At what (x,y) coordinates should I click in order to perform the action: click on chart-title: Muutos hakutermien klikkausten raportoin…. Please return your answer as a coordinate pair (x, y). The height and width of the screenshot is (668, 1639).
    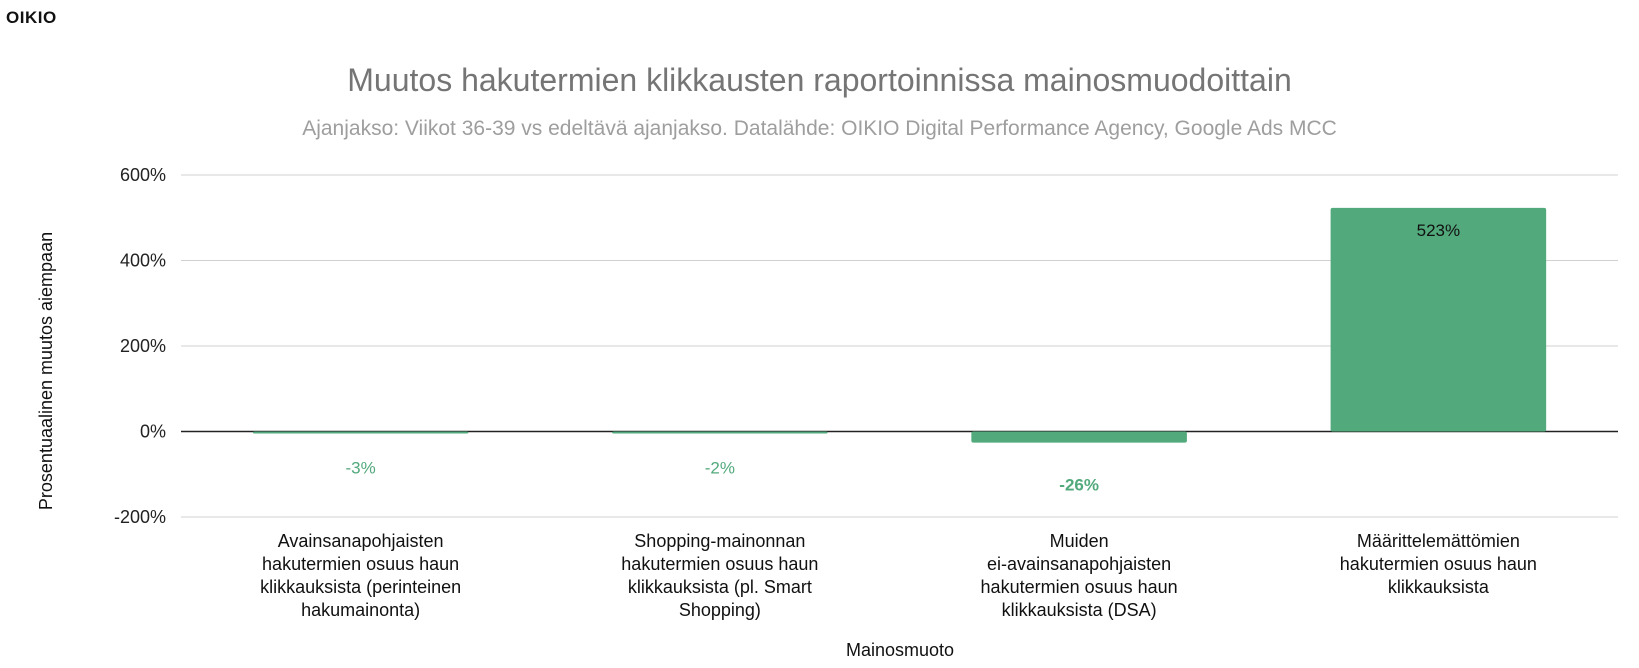
    Looking at the image, I should click on (819, 80).